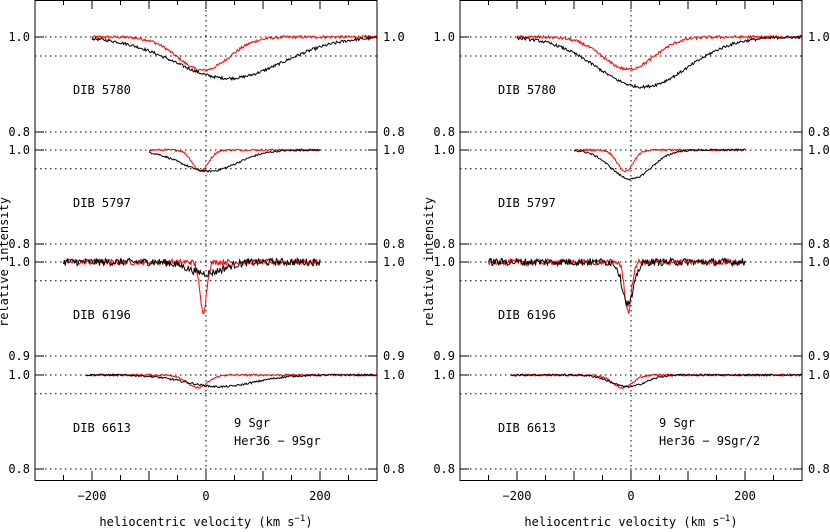 The height and width of the screenshot is (532, 830). What do you see at coordinates (277, 432) in the screenshot?
I see `legend: 9 Sgr Her36 − 9Sgr` at bounding box center [277, 432].